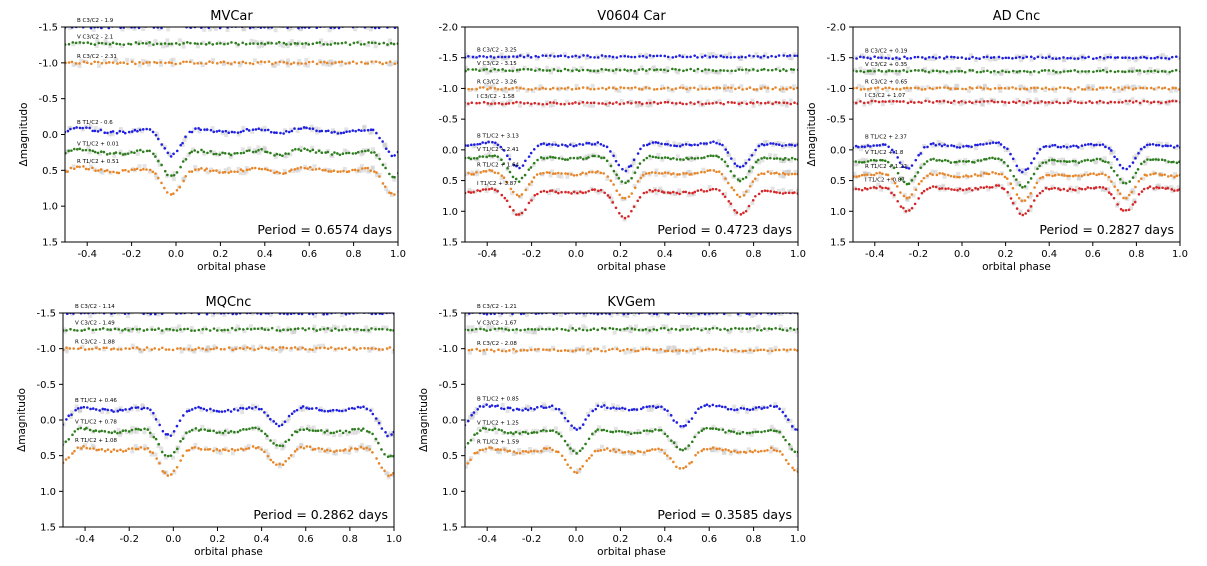 The width and height of the screenshot is (1207, 566). Describe the element at coordinates (836, 89) in the screenshot. I see `y-tick-label: -1.0` at that location.